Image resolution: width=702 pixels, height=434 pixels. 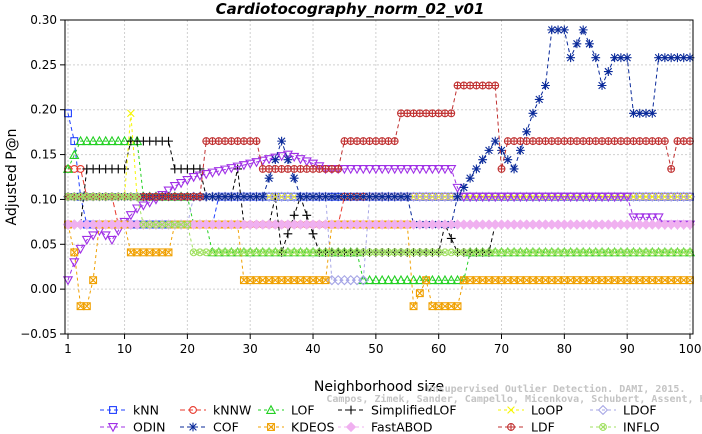 What do you see at coordinates (564, 349) in the screenshot?
I see `x-tick-label: 80` at bounding box center [564, 349].